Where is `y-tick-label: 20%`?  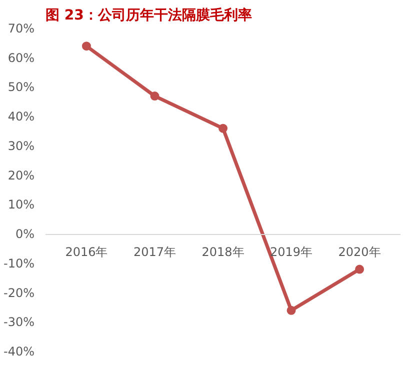 y-tick-label: 20% is located at coordinates (21, 175).